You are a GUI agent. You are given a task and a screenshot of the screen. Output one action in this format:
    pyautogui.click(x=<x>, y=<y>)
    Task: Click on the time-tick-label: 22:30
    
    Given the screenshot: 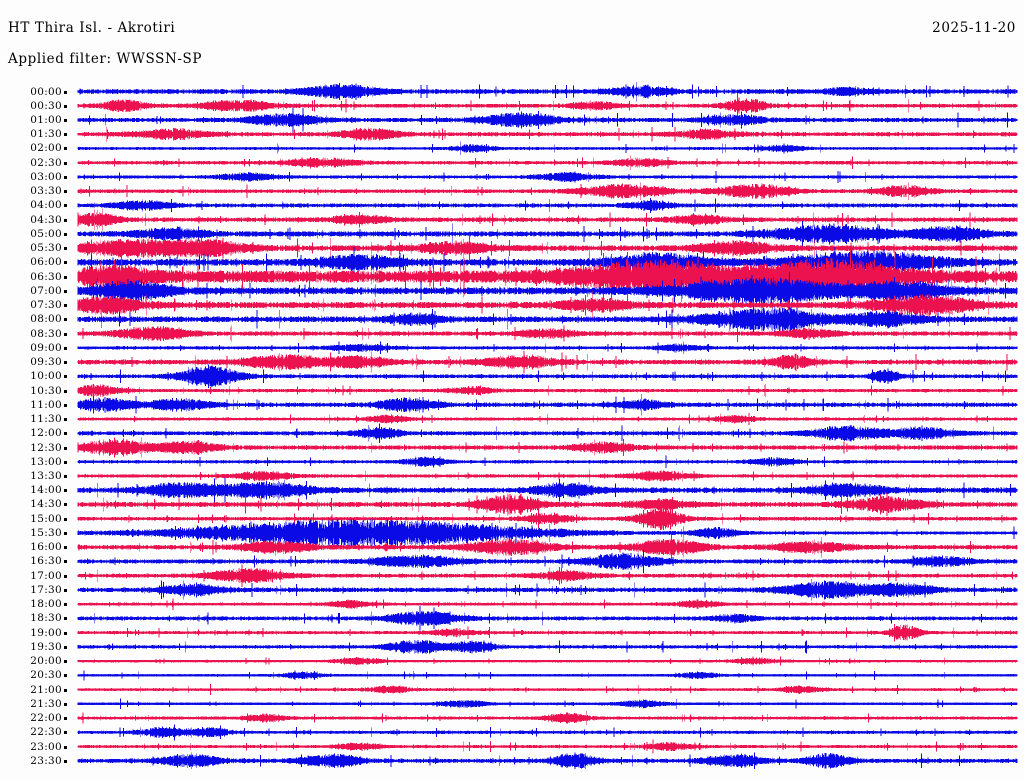 What is the action you would take?
    pyautogui.click(x=46, y=732)
    